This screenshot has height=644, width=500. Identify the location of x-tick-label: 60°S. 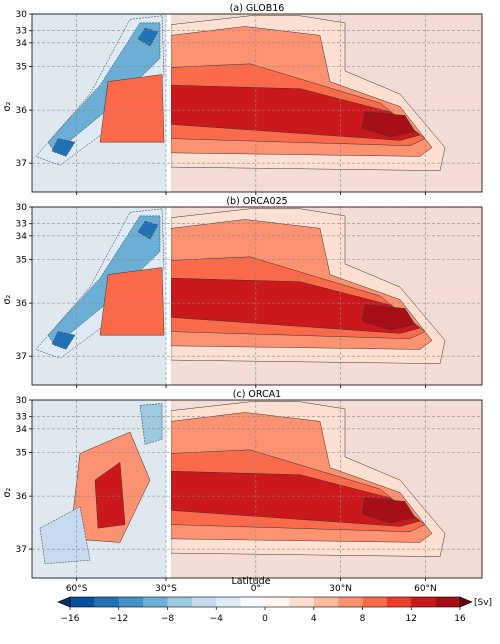
(77, 589).